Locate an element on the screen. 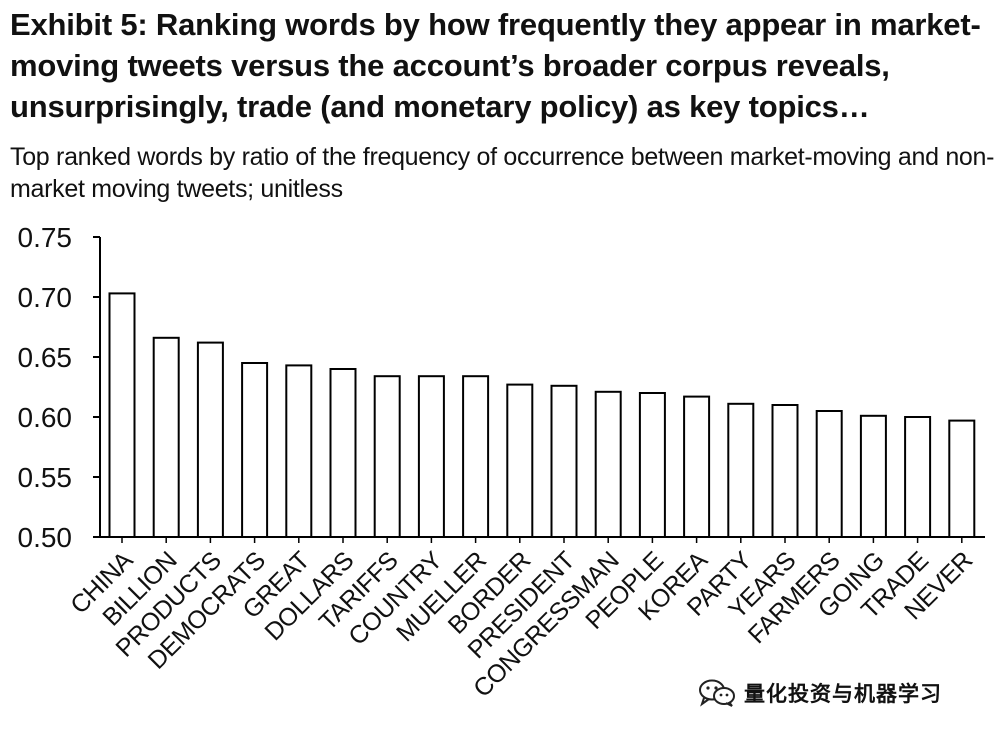  y-tick-label: 0.50 is located at coordinates (45, 537).